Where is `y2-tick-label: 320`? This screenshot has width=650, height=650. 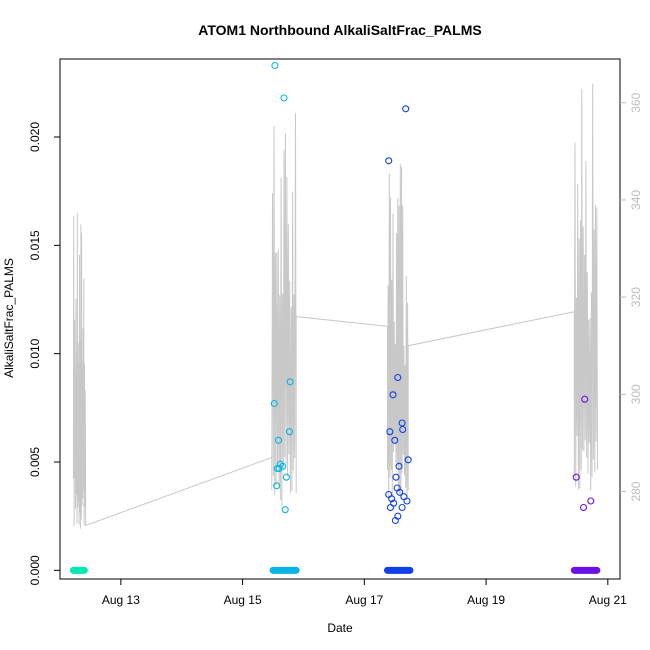
y2-tick-label: 320 is located at coordinates (636, 297).